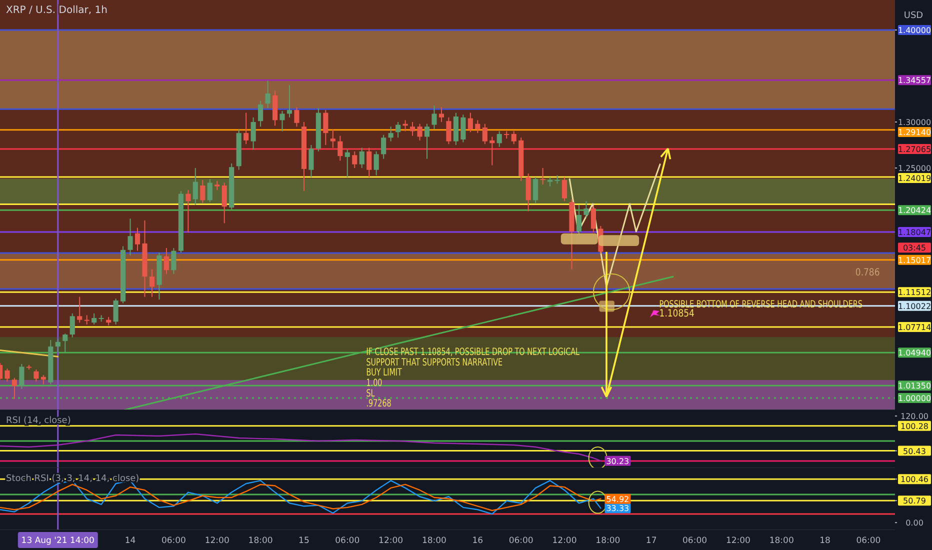 Image resolution: width=932 pixels, height=550 pixels. I want to click on data-label: 33.33, so click(618, 509).